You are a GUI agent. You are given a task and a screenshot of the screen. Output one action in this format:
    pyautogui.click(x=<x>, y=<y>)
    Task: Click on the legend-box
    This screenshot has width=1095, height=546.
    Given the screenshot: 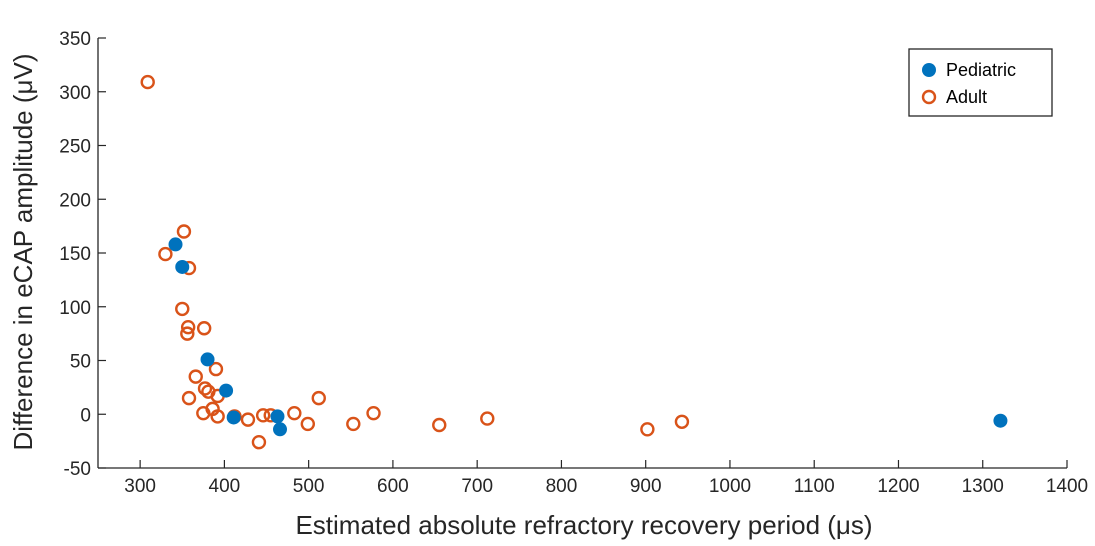 What is the action you would take?
    pyautogui.click(x=980, y=82)
    